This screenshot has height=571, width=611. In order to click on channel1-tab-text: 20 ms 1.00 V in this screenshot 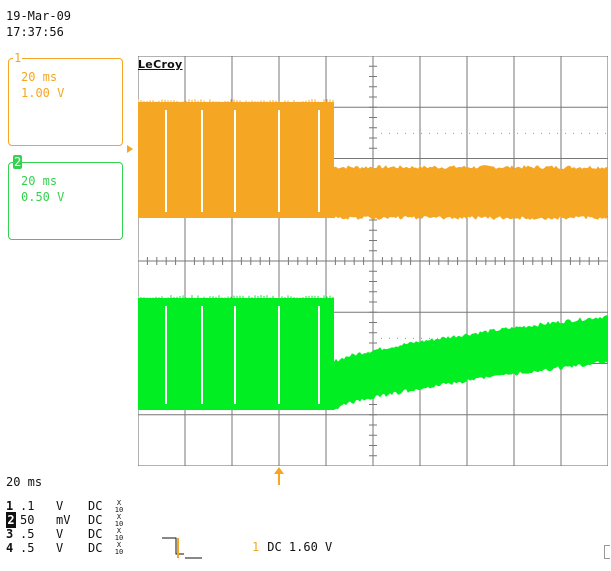, I will do `click(42, 85)`.